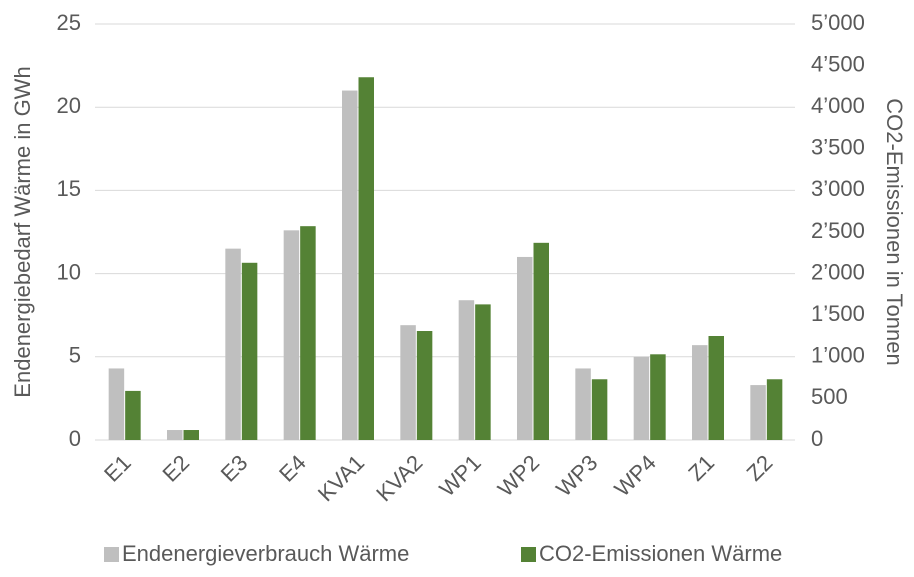 Image resolution: width=914 pixels, height=577 pixels. I want to click on legend-label: CO2-Emissionen Wärme, so click(660, 553).